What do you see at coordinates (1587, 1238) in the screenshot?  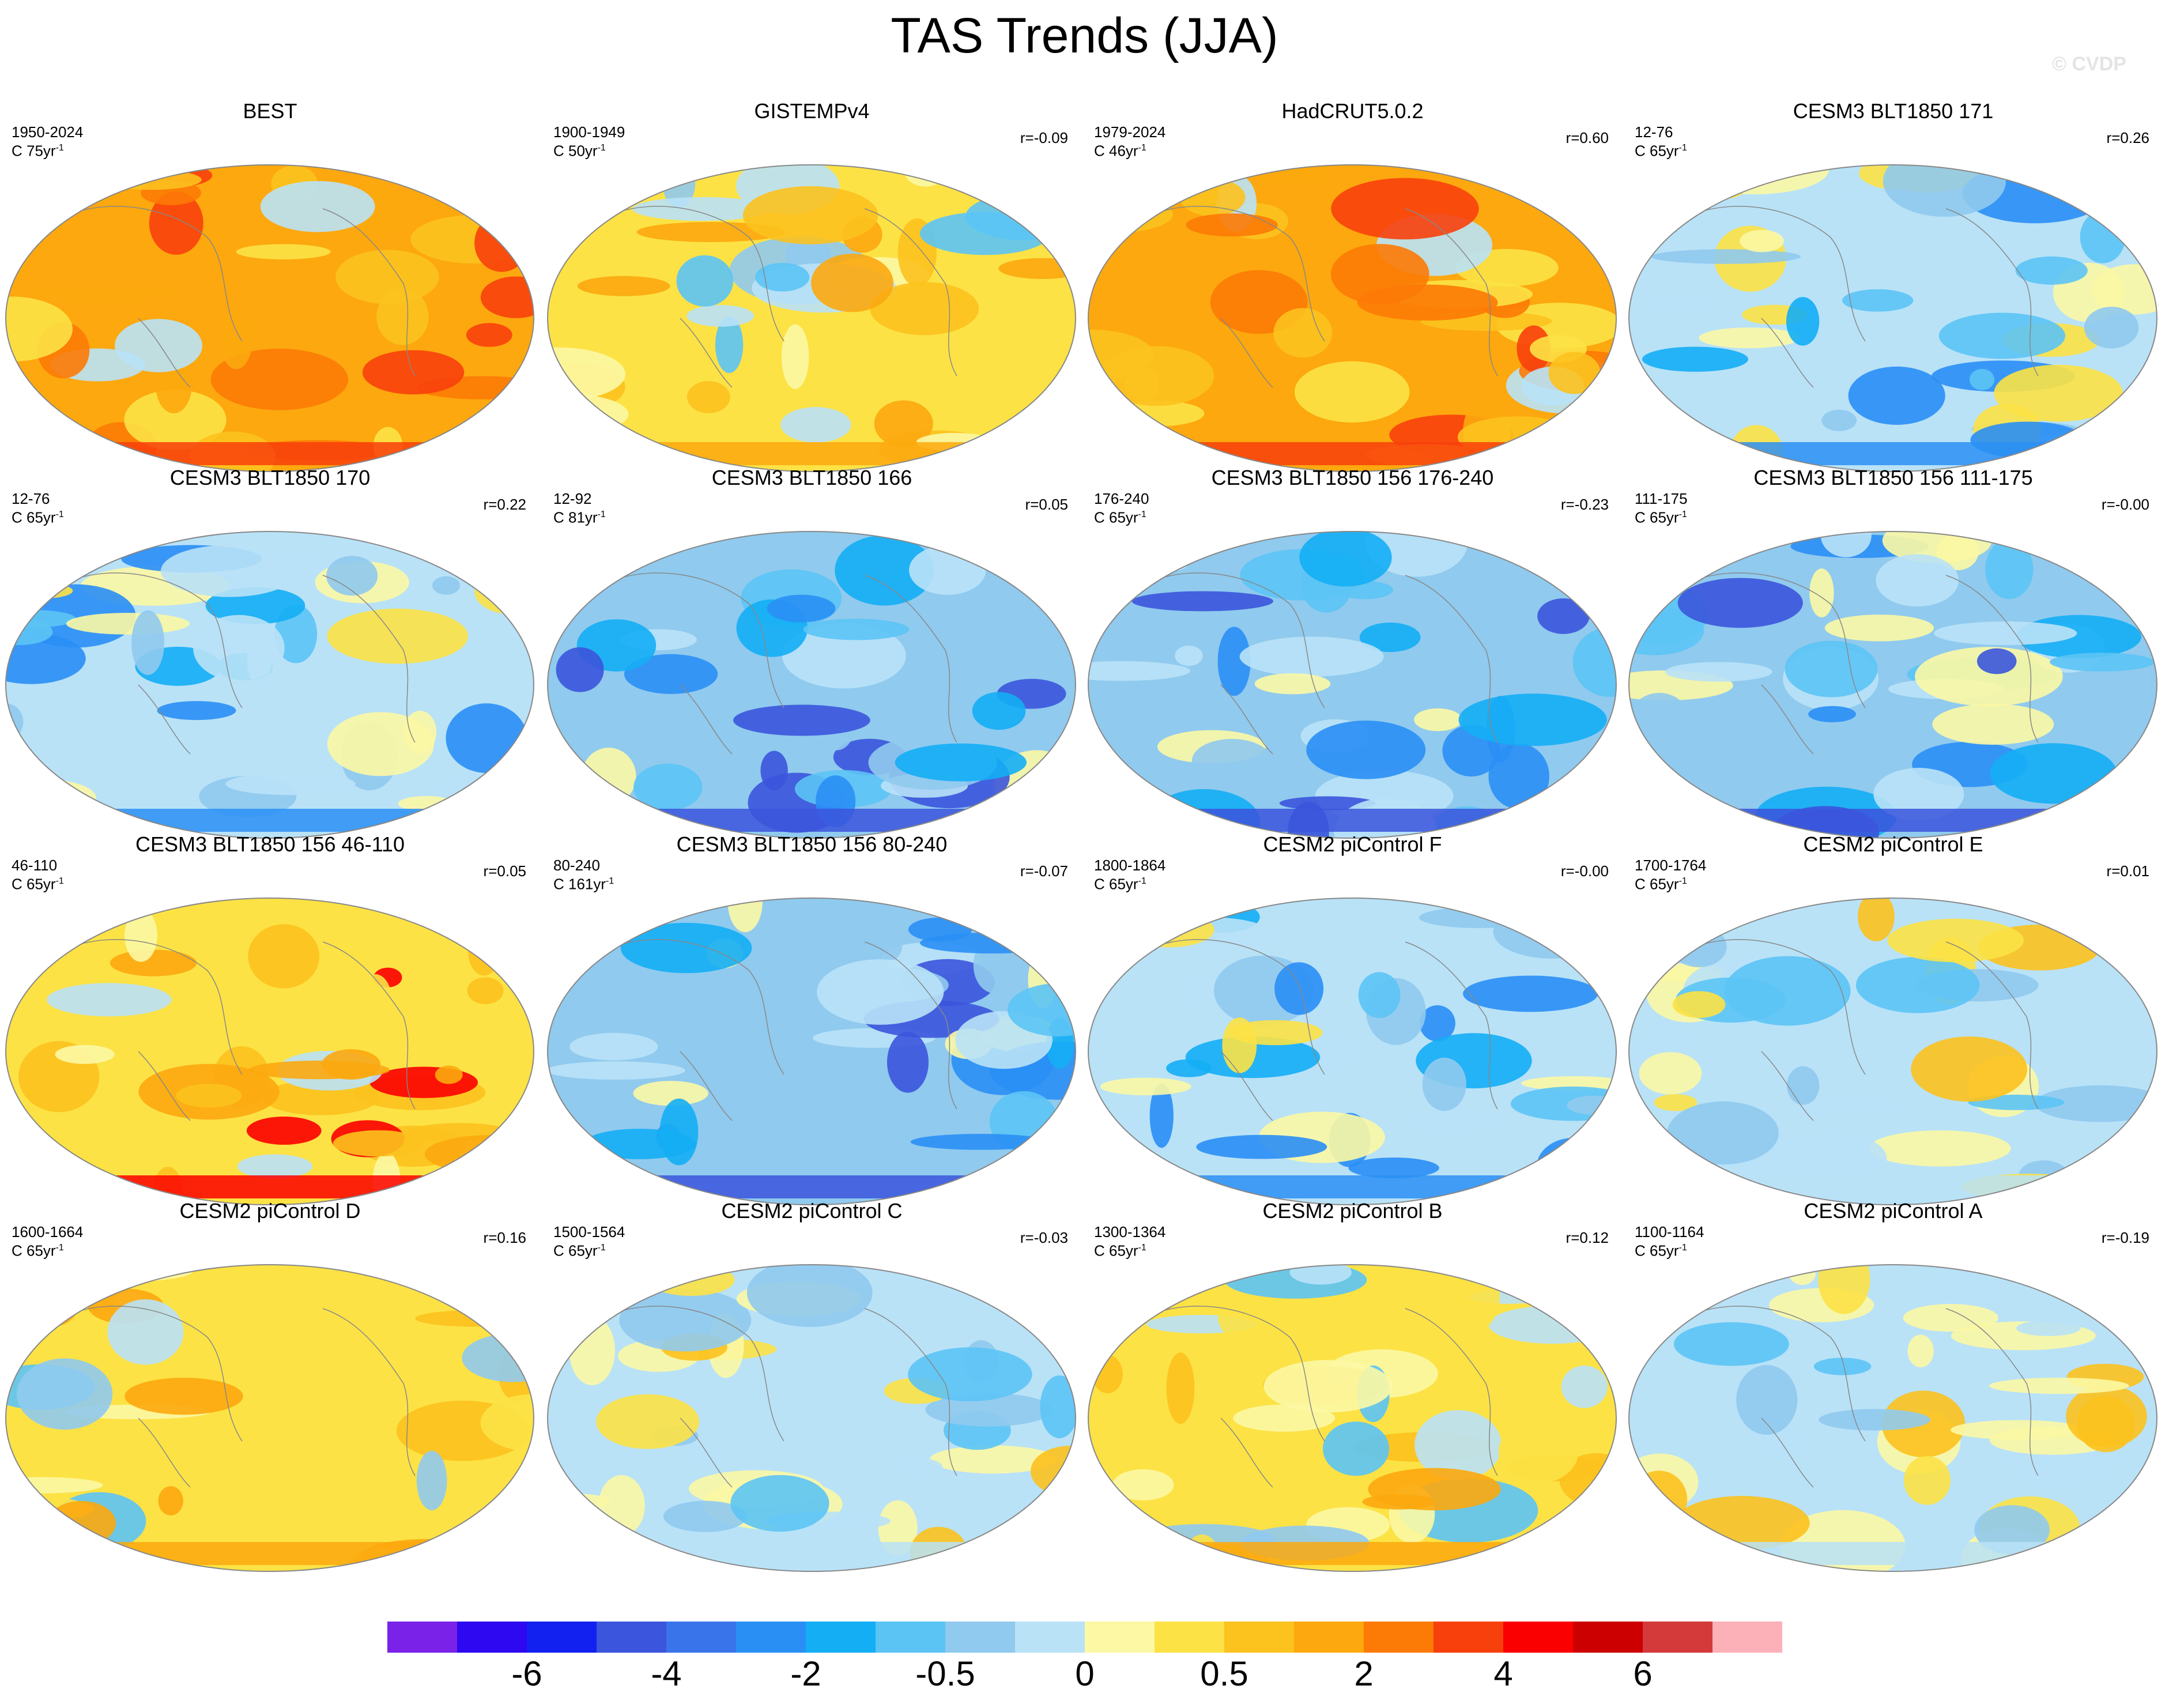 I see `panel-correlation: r=0.12` at bounding box center [1587, 1238].